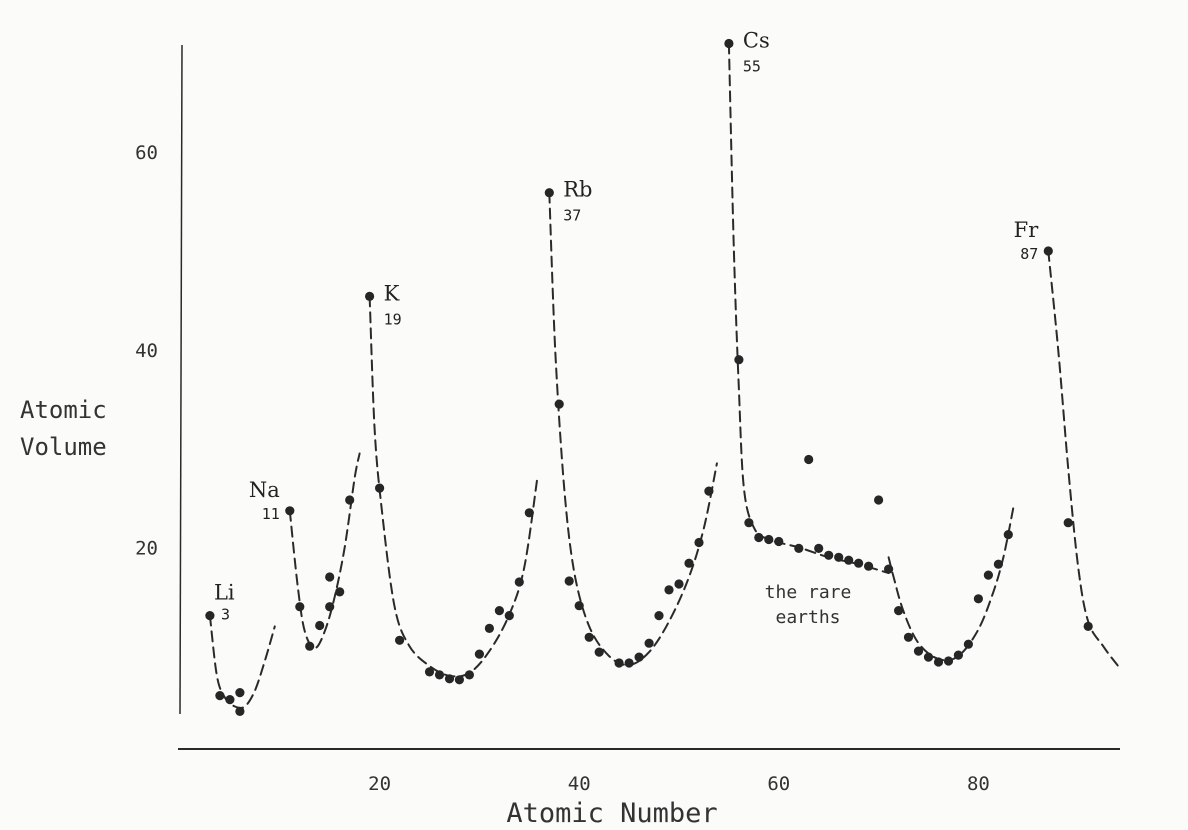 This screenshot has height=830, width=1188. What do you see at coordinates (225, 615) in the screenshot?
I see `element-number-label: 3` at bounding box center [225, 615].